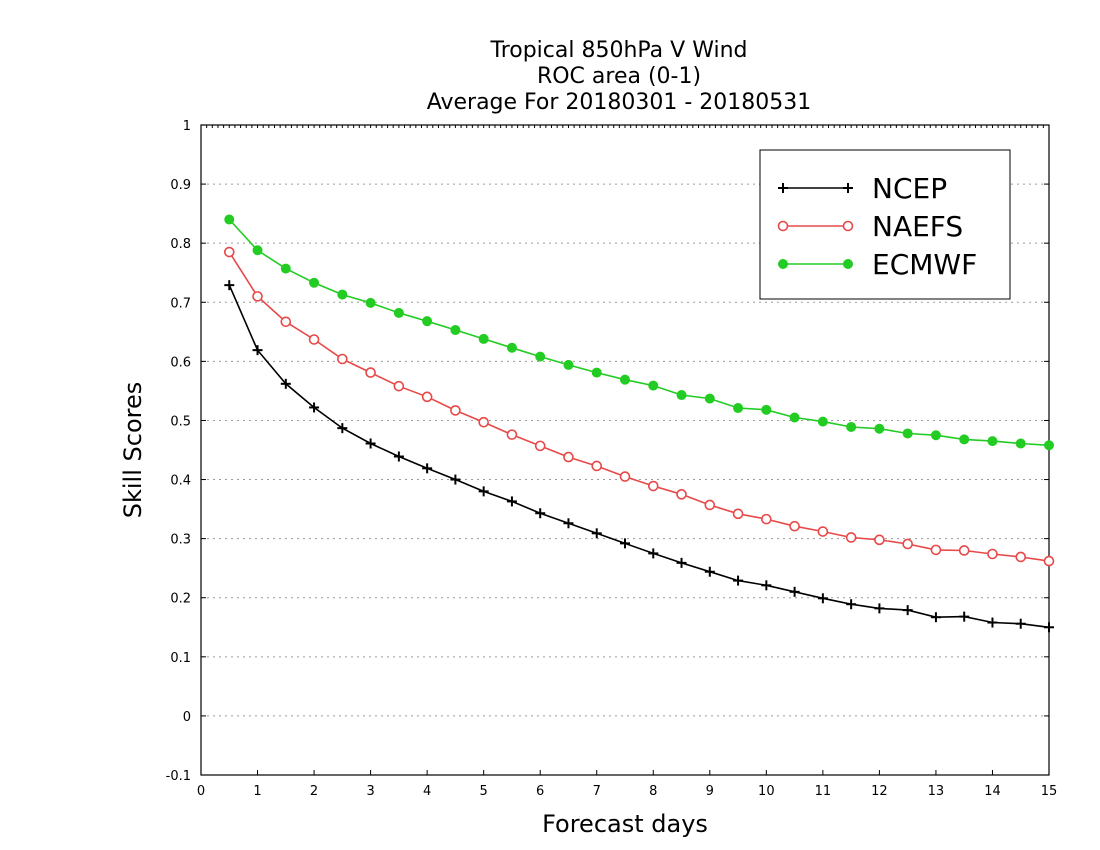  I want to click on y-tick-label: 0, so click(187, 717).